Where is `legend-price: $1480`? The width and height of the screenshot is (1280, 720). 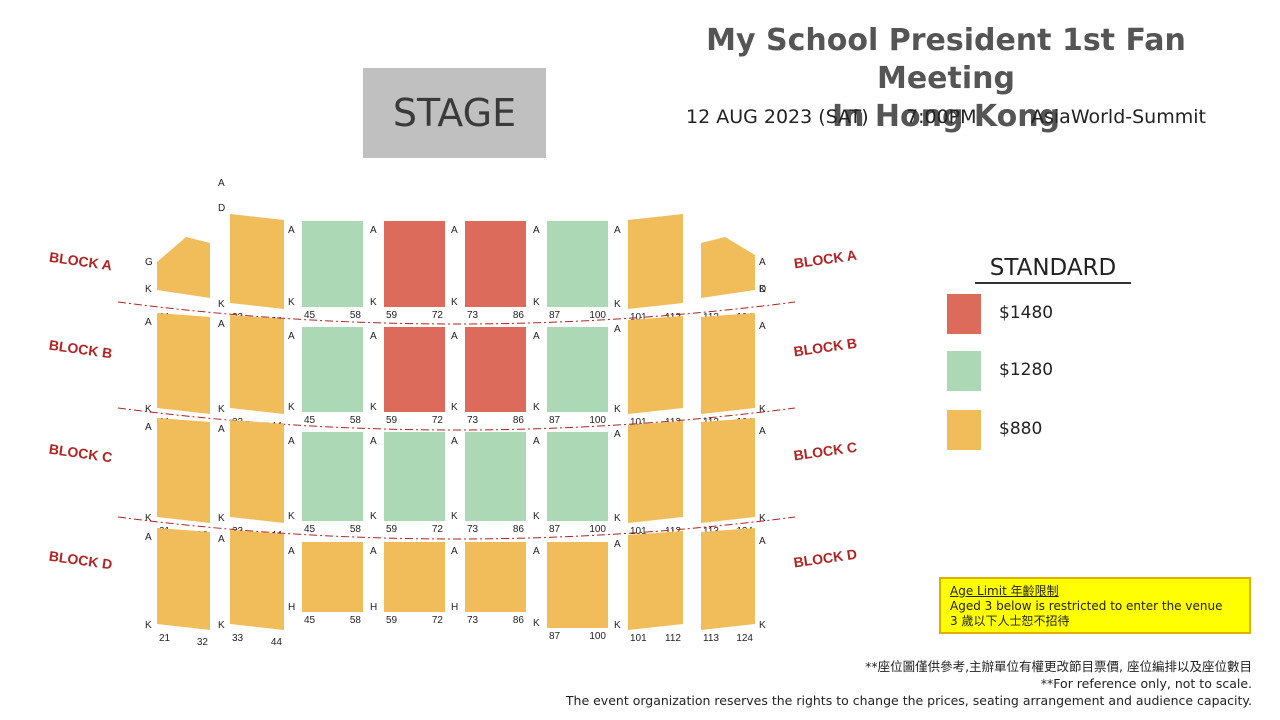
legend-price: $1480 is located at coordinates (1026, 313).